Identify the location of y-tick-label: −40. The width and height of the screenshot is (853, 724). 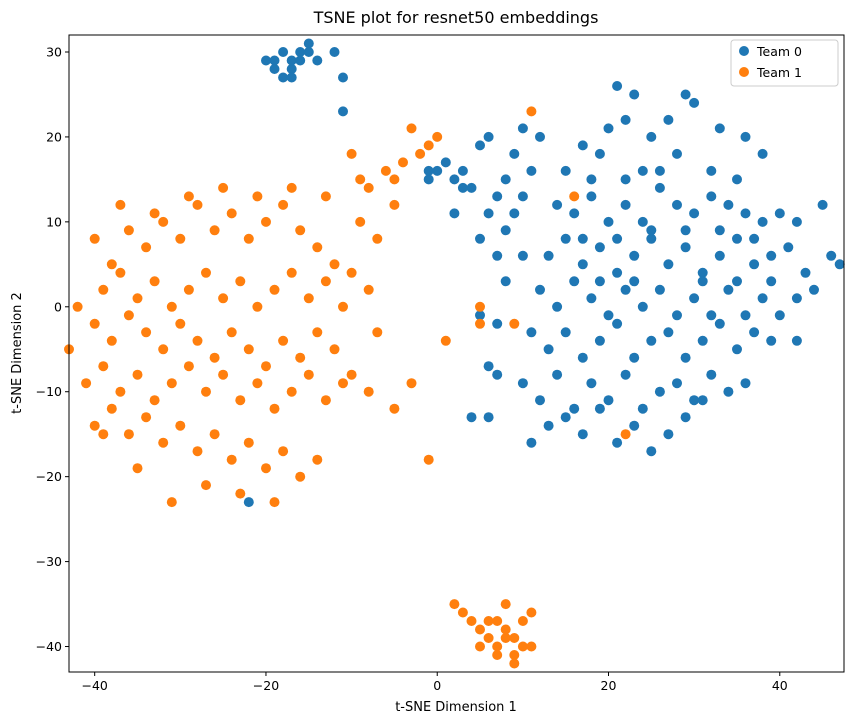
(49, 646).